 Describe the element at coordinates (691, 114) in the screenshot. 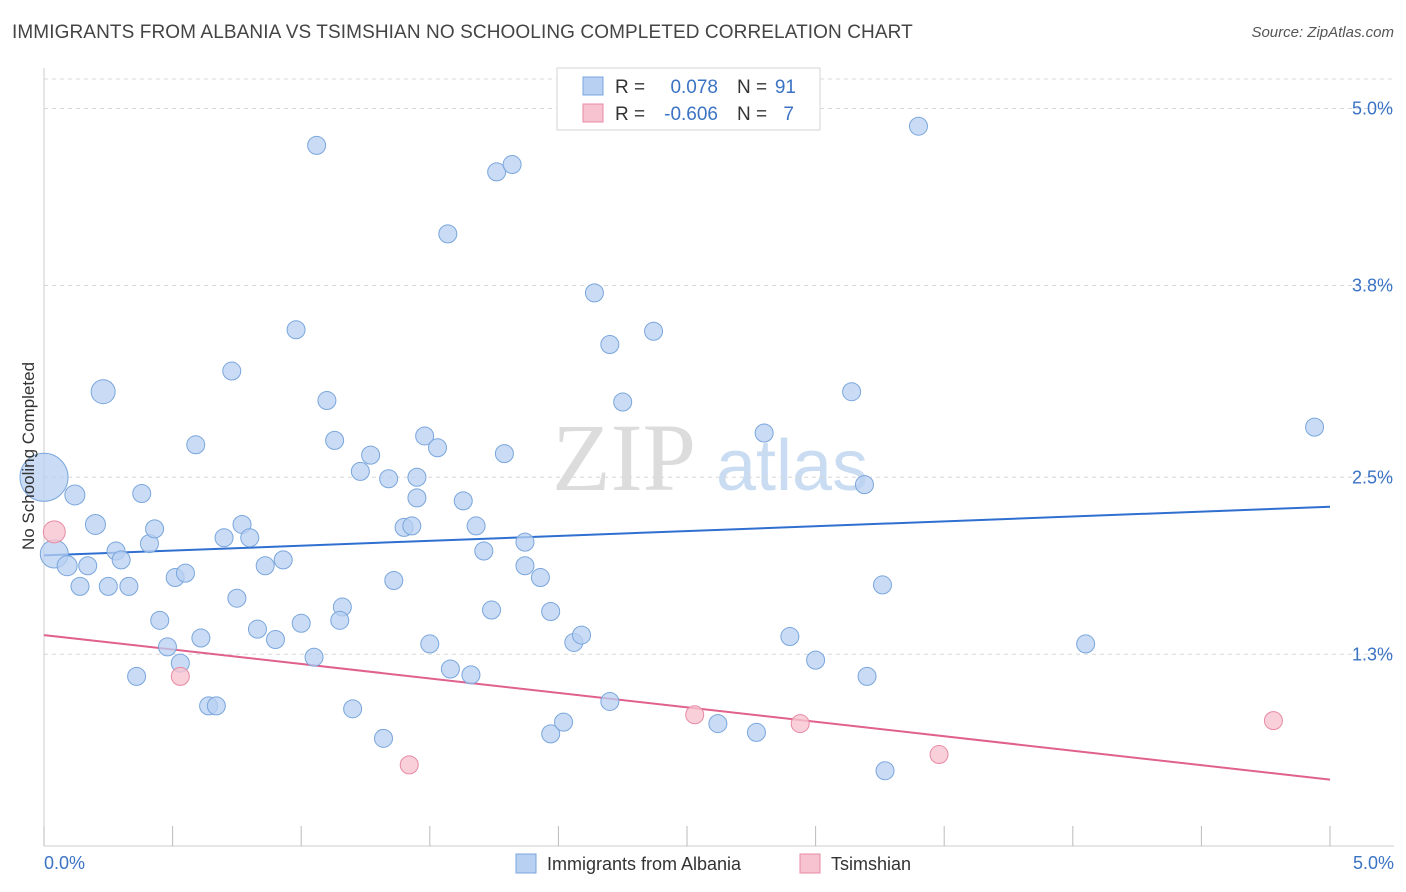

I see `legend-r-value-2: -0.606` at that location.